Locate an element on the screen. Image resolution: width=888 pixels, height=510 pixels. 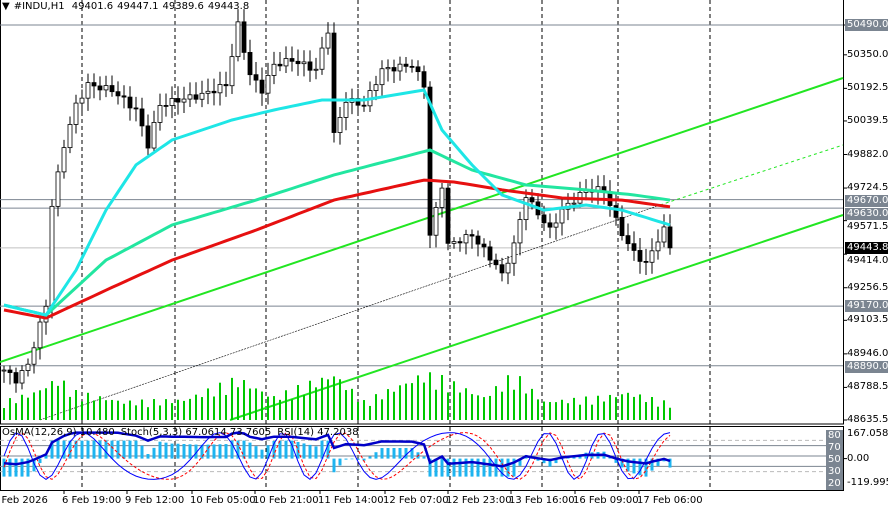
y-tick-label: 48635.5 is located at coordinates (867, 419).